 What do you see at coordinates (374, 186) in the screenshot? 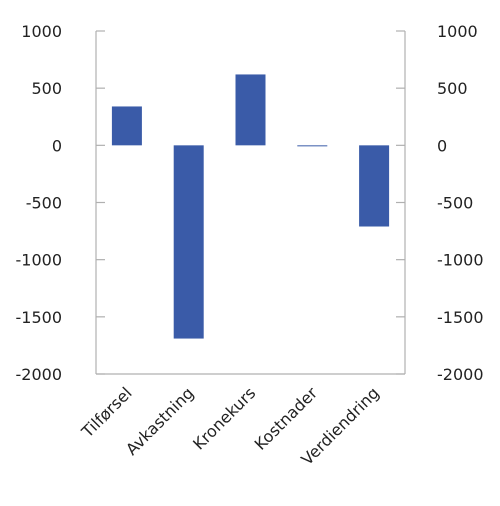
I see `bar-verdiendring` at bounding box center [374, 186].